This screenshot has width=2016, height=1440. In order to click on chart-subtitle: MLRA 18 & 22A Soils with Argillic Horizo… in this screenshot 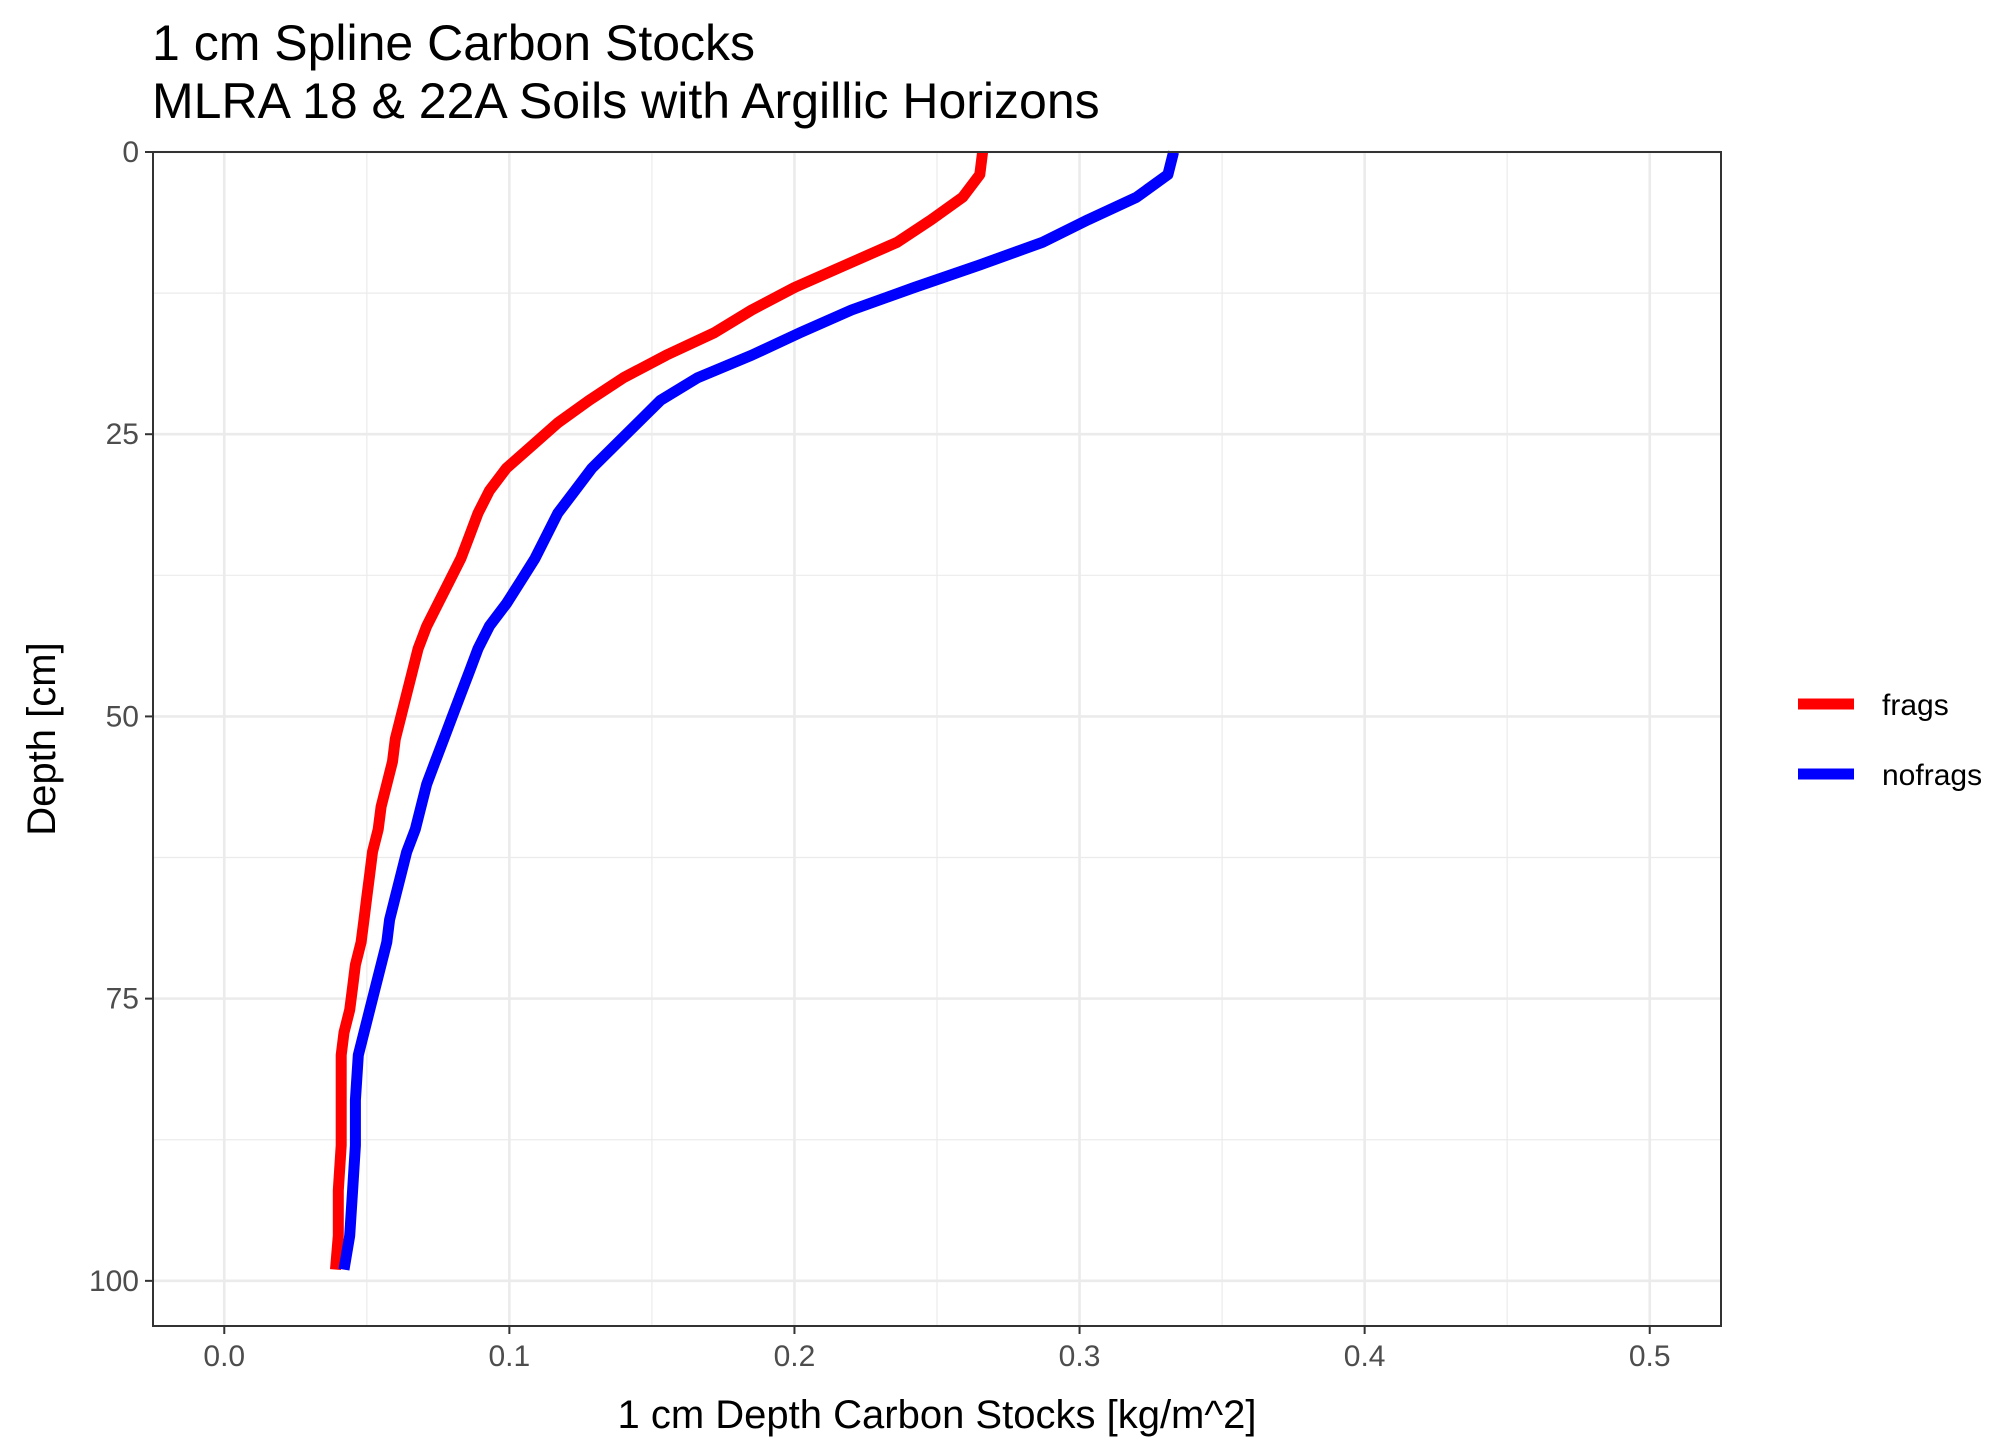, I will do `click(626, 101)`.